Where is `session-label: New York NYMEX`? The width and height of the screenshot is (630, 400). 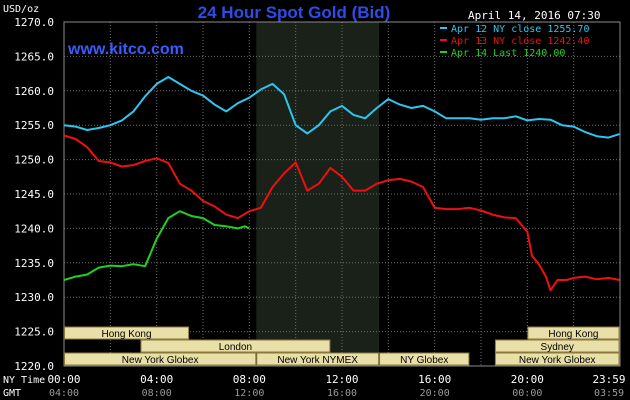 session-label: New York NYMEX is located at coordinates (317, 360).